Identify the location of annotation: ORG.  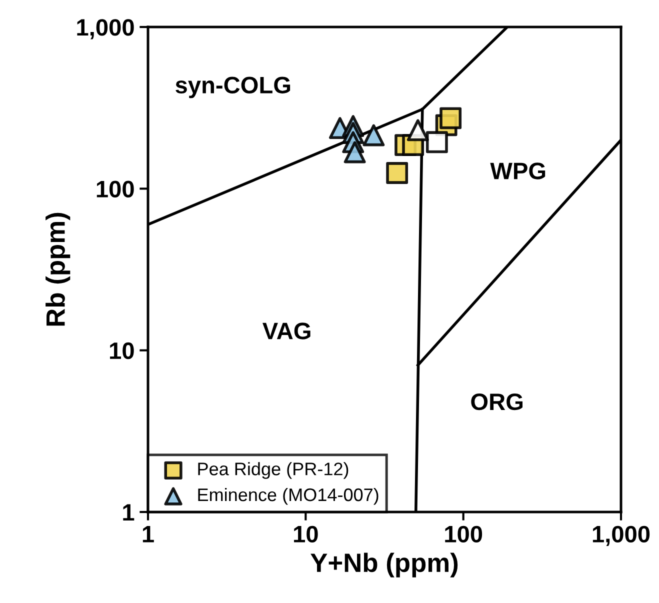
(496, 401).